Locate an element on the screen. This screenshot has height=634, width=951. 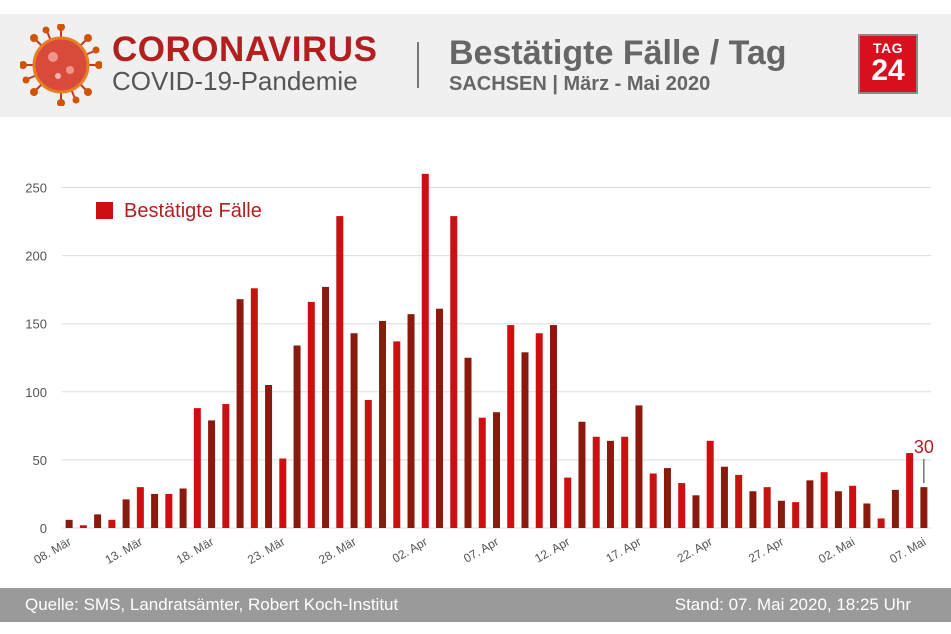
bar-04. Mai is located at coordinates (881, 523).